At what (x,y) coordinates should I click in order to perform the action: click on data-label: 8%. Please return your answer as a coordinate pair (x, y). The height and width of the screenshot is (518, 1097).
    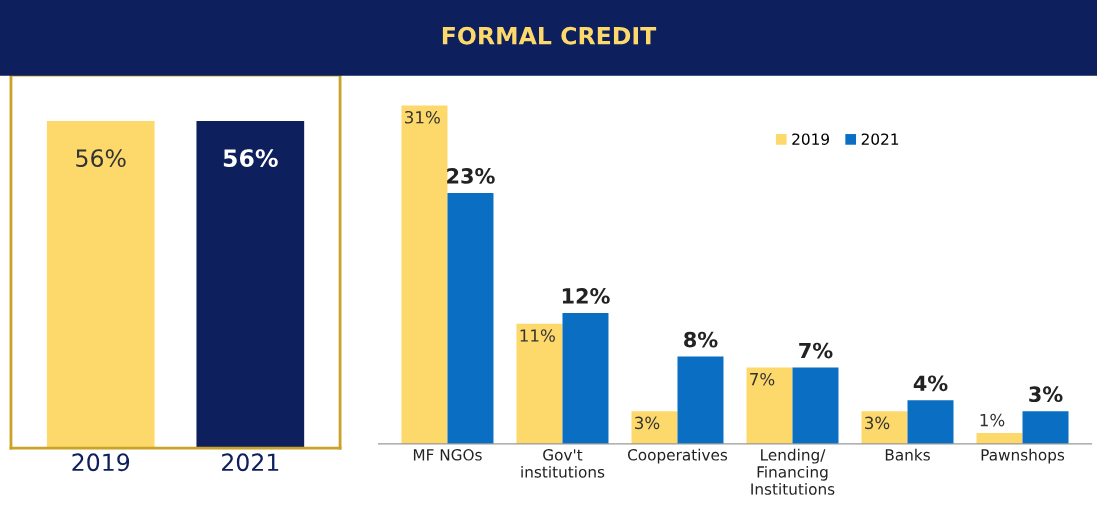
    Looking at the image, I should click on (701, 339).